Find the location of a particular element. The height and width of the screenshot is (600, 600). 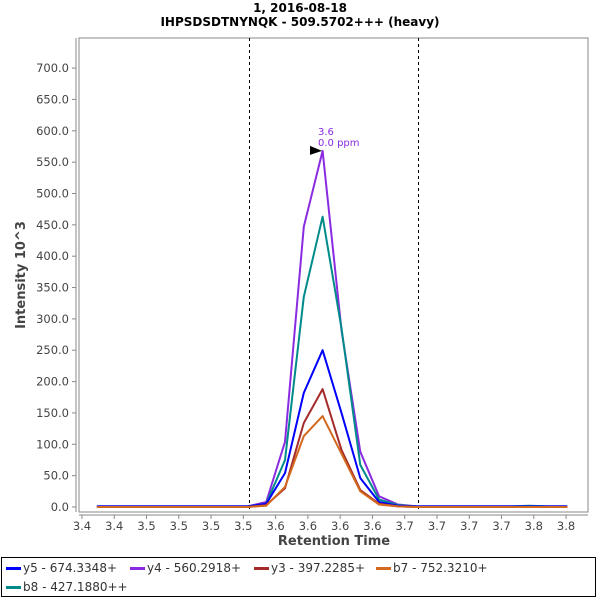

y-tick-label: 650.0 is located at coordinates (52, 99).